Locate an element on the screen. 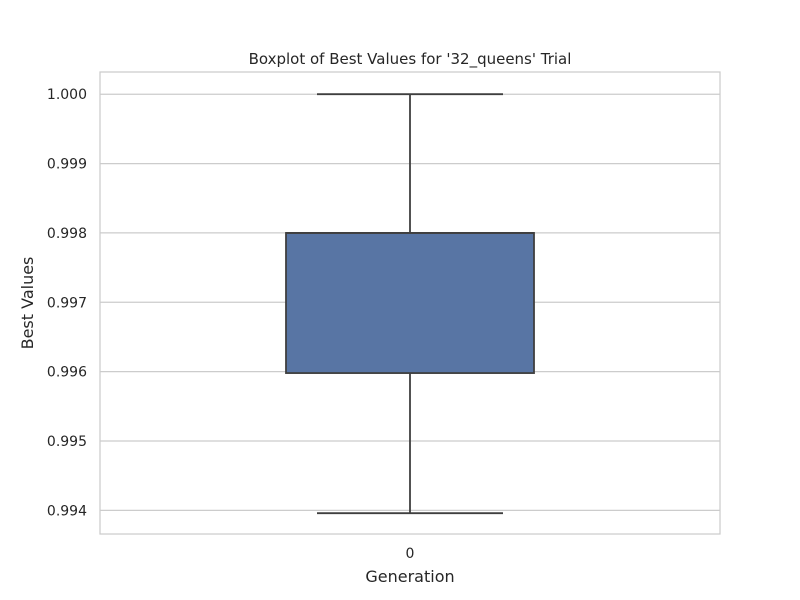 The image size is (800, 600). y-tick-label: 0.995 is located at coordinates (67, 442).